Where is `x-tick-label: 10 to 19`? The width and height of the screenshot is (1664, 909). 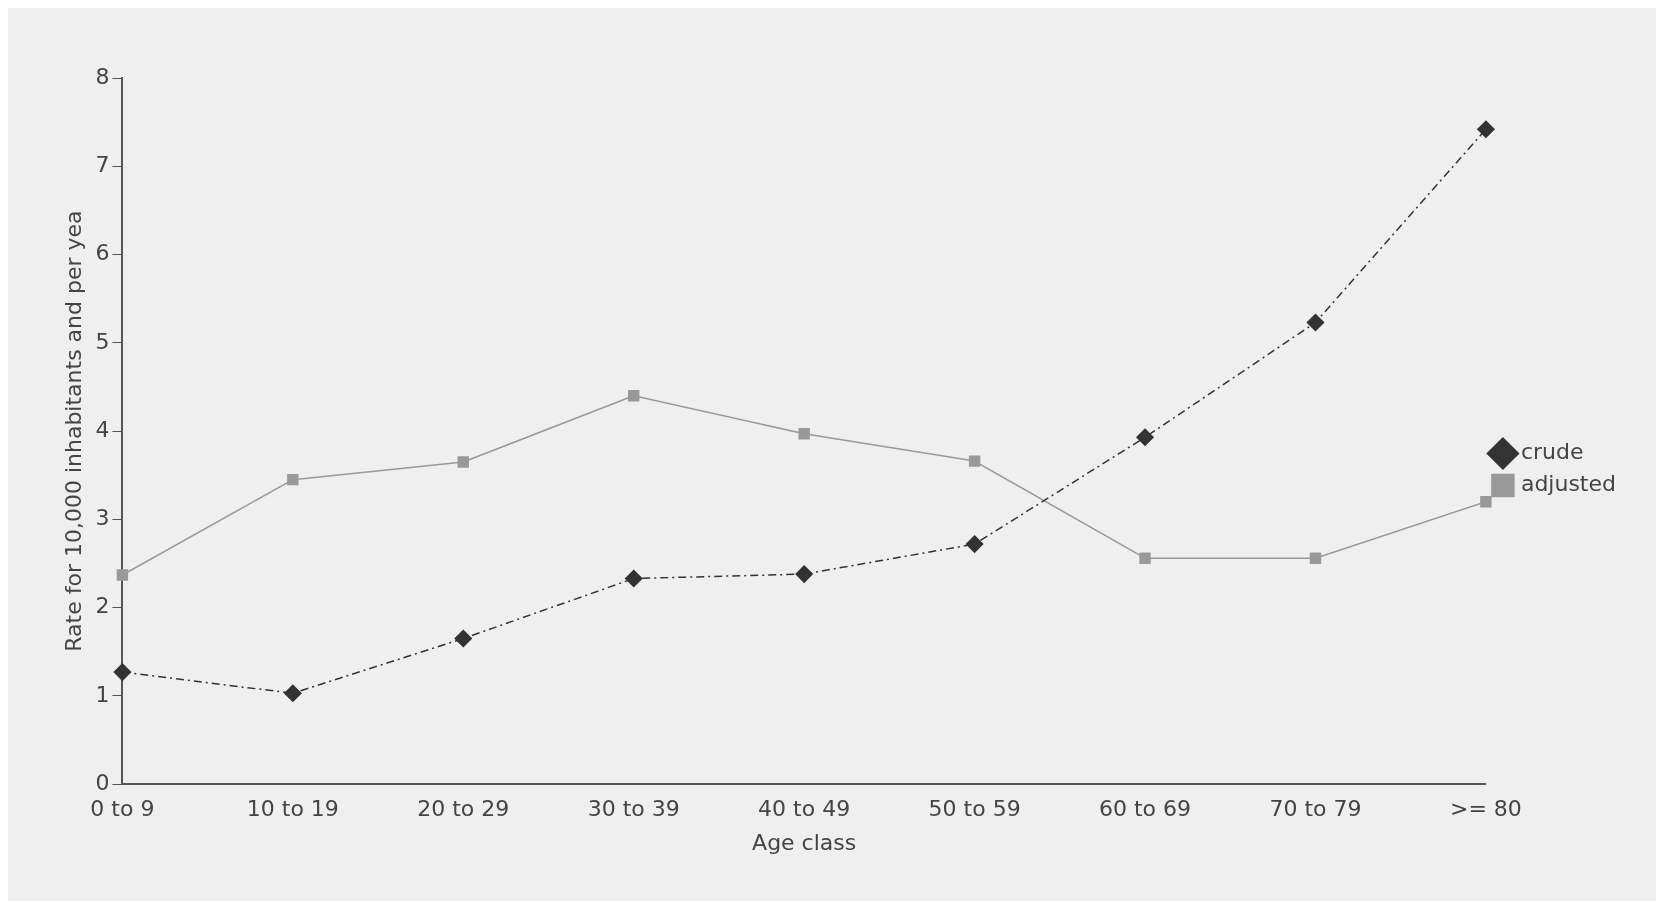 x-tick-label: 10 to 19 is located at coordinates (292, 809).